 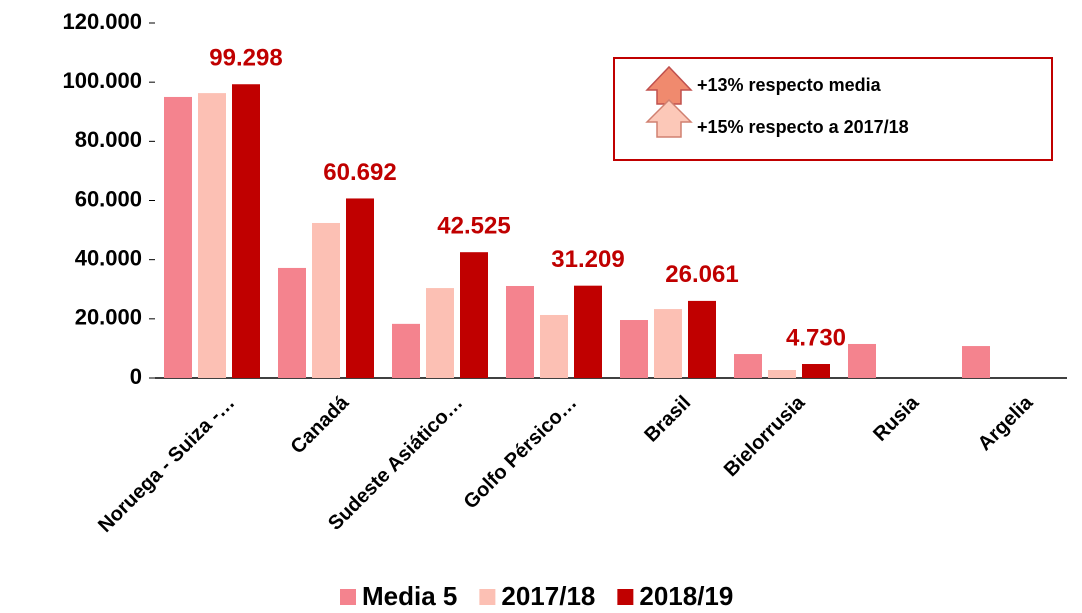 I want to click on value-label: 42.525, so click(x=473, y=226).